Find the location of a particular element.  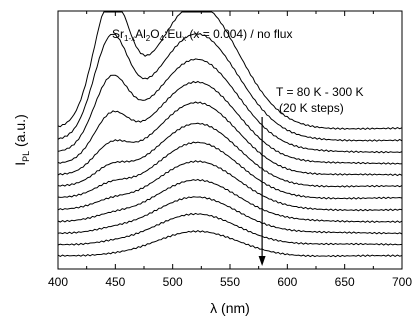

x-tick-label: 500 is located at coordinates (173, 282).